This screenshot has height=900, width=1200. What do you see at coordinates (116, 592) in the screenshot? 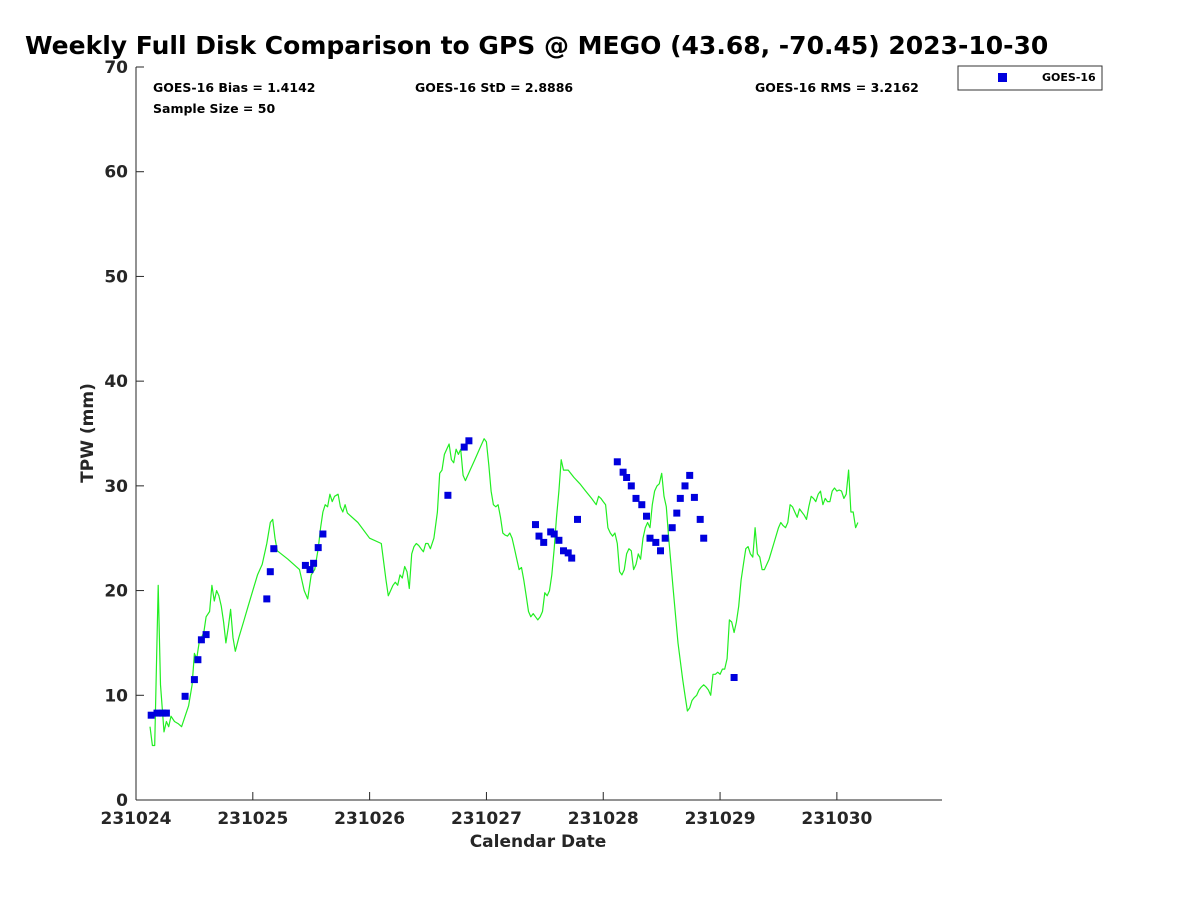
I see `y-tick-label: 20` at bounding box center [116, 592].